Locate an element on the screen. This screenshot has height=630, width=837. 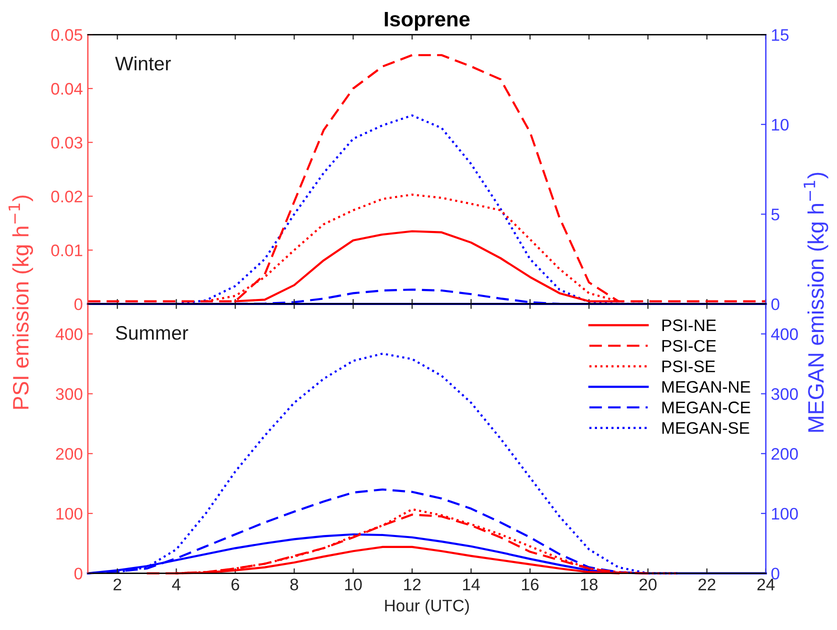
legend-label: MEGAN-SE is located at coordinates (706, 428).